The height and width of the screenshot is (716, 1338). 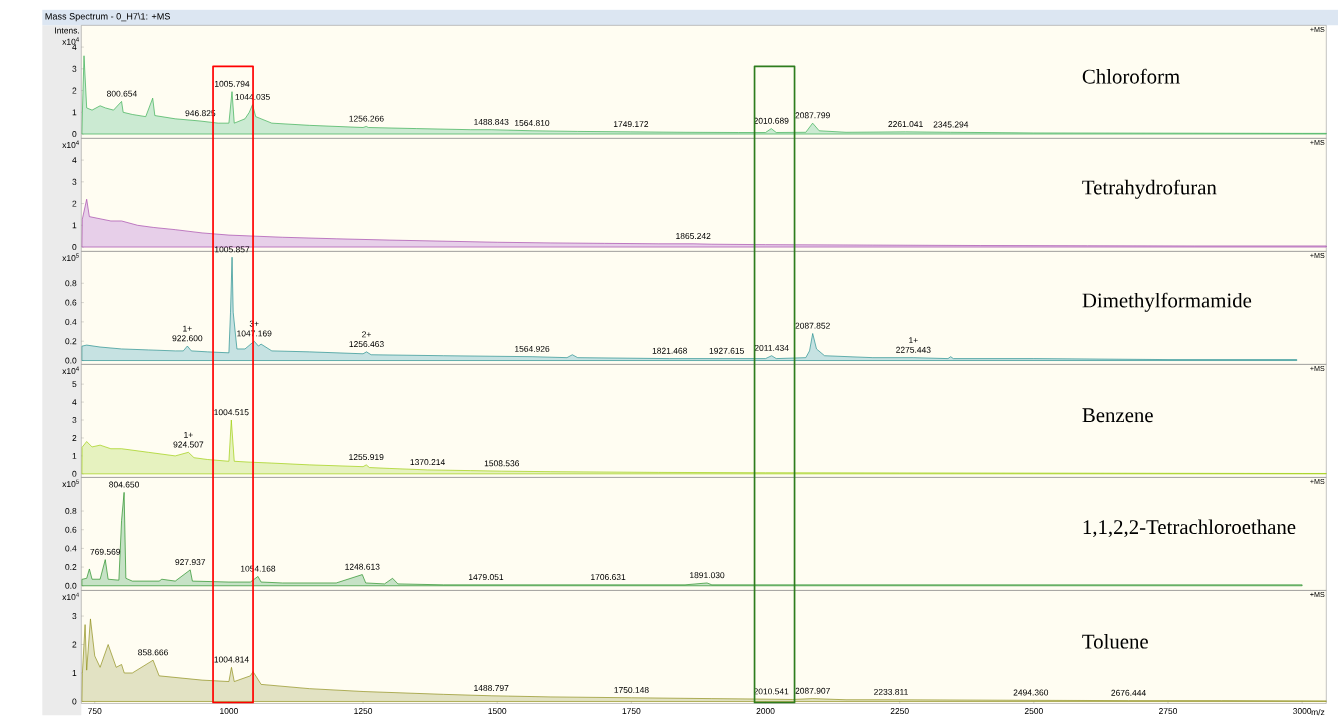 What do you see at coordinates (232, 83) in the screenshot?
I see `annotation: 1005.794` at bounding box center [232, 83].